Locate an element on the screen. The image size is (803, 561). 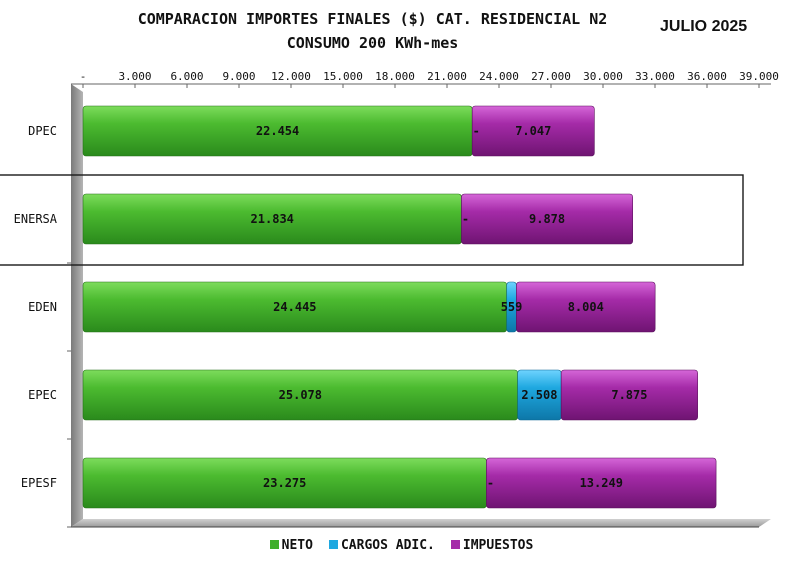
legend-item: CARGOS ADIC. is located at coordinates (381, 545).